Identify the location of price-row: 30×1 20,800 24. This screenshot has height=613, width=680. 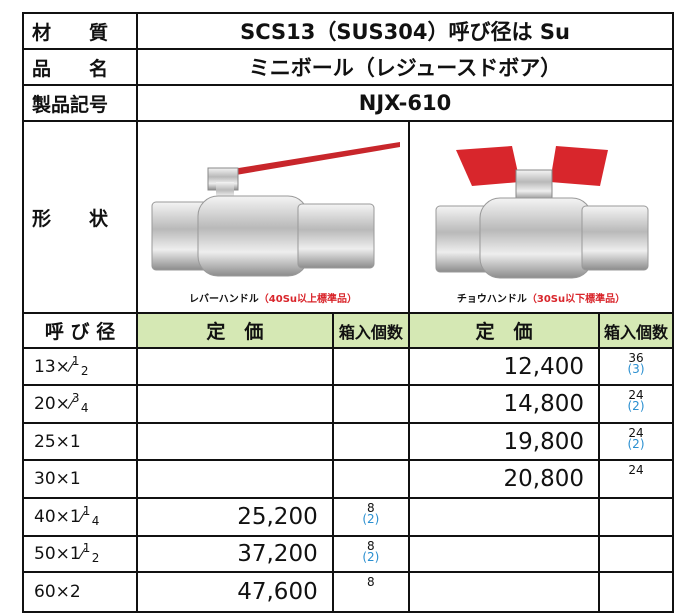
(348, 479).